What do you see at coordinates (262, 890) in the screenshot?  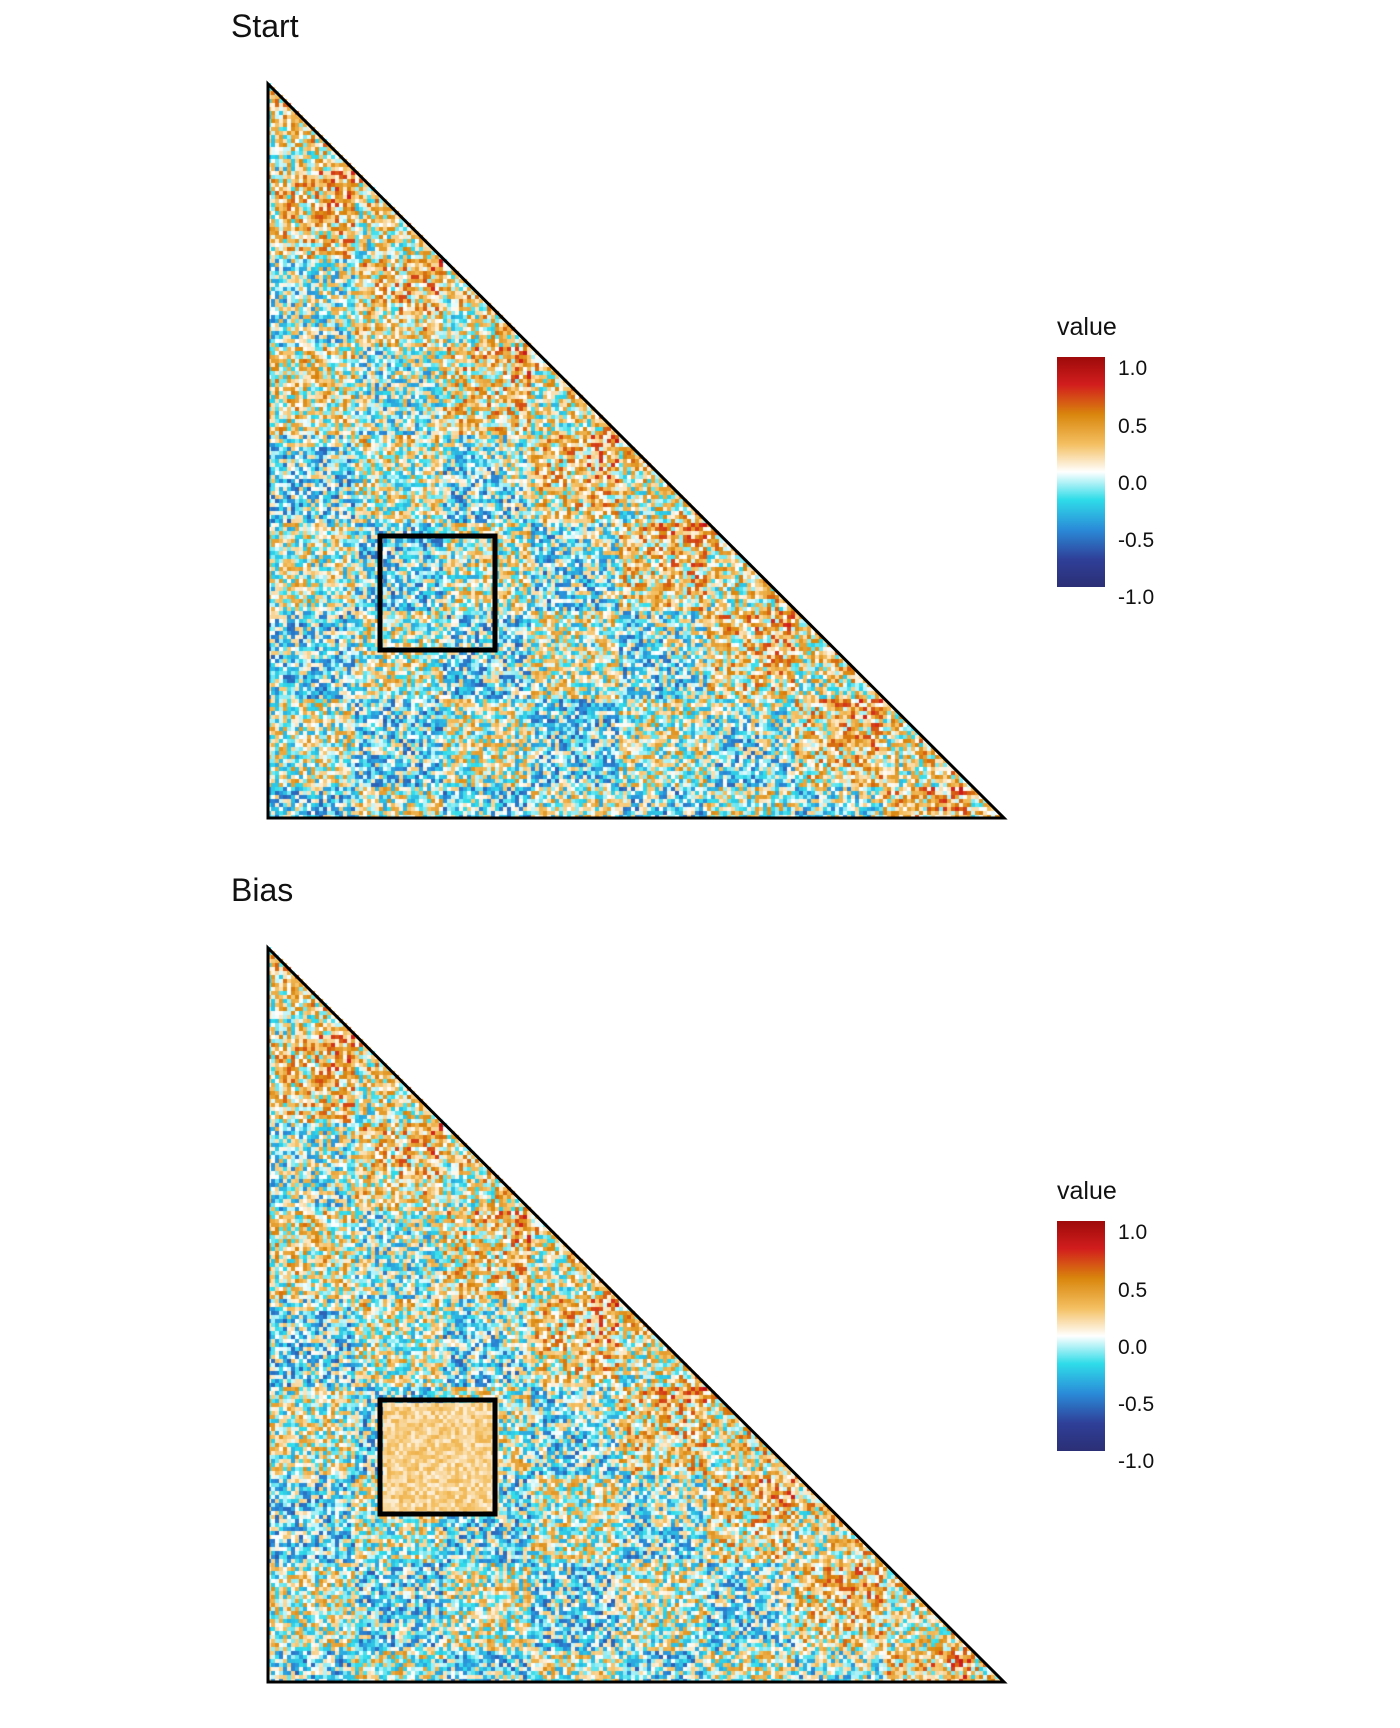 I see `panel-title: Bias` at bounding box center [262, 890].